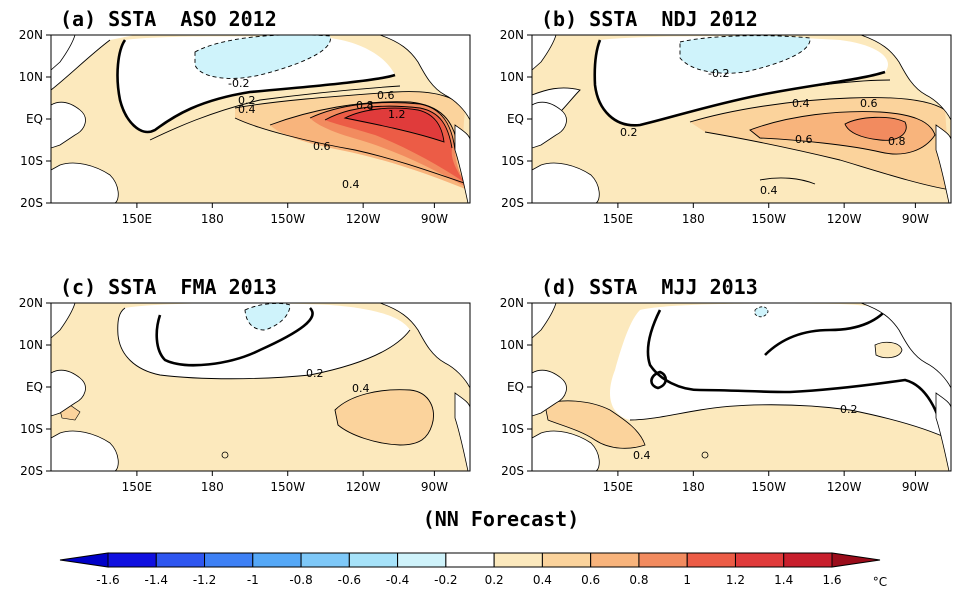  I want to click on panel-a: (a) SSTA ASO 2012, so click(260, 105).